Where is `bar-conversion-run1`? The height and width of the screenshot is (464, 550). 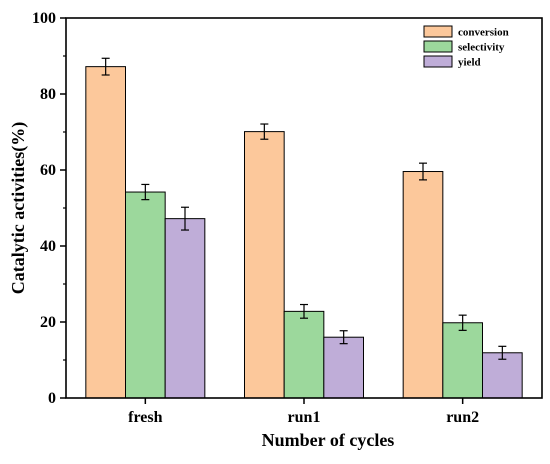
bar-conversion-run1 is located at coordinates (264, 265).